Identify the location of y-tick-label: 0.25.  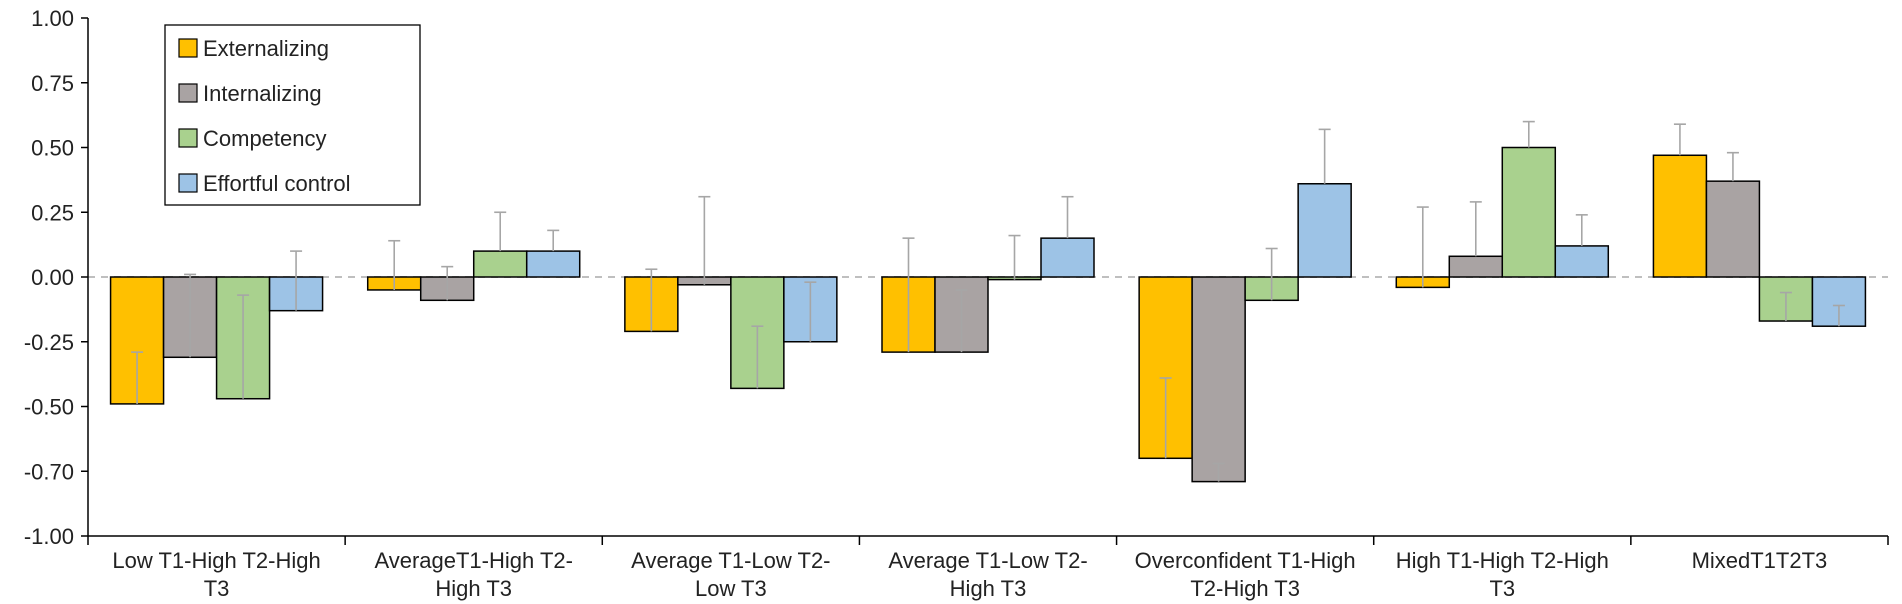
(52, 212).